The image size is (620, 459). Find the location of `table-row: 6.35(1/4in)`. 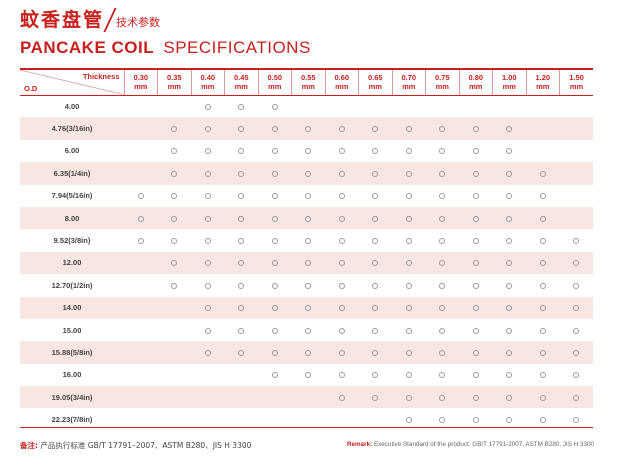

table-row: 6.35(1/4in) is located at coordinates (306, 173).